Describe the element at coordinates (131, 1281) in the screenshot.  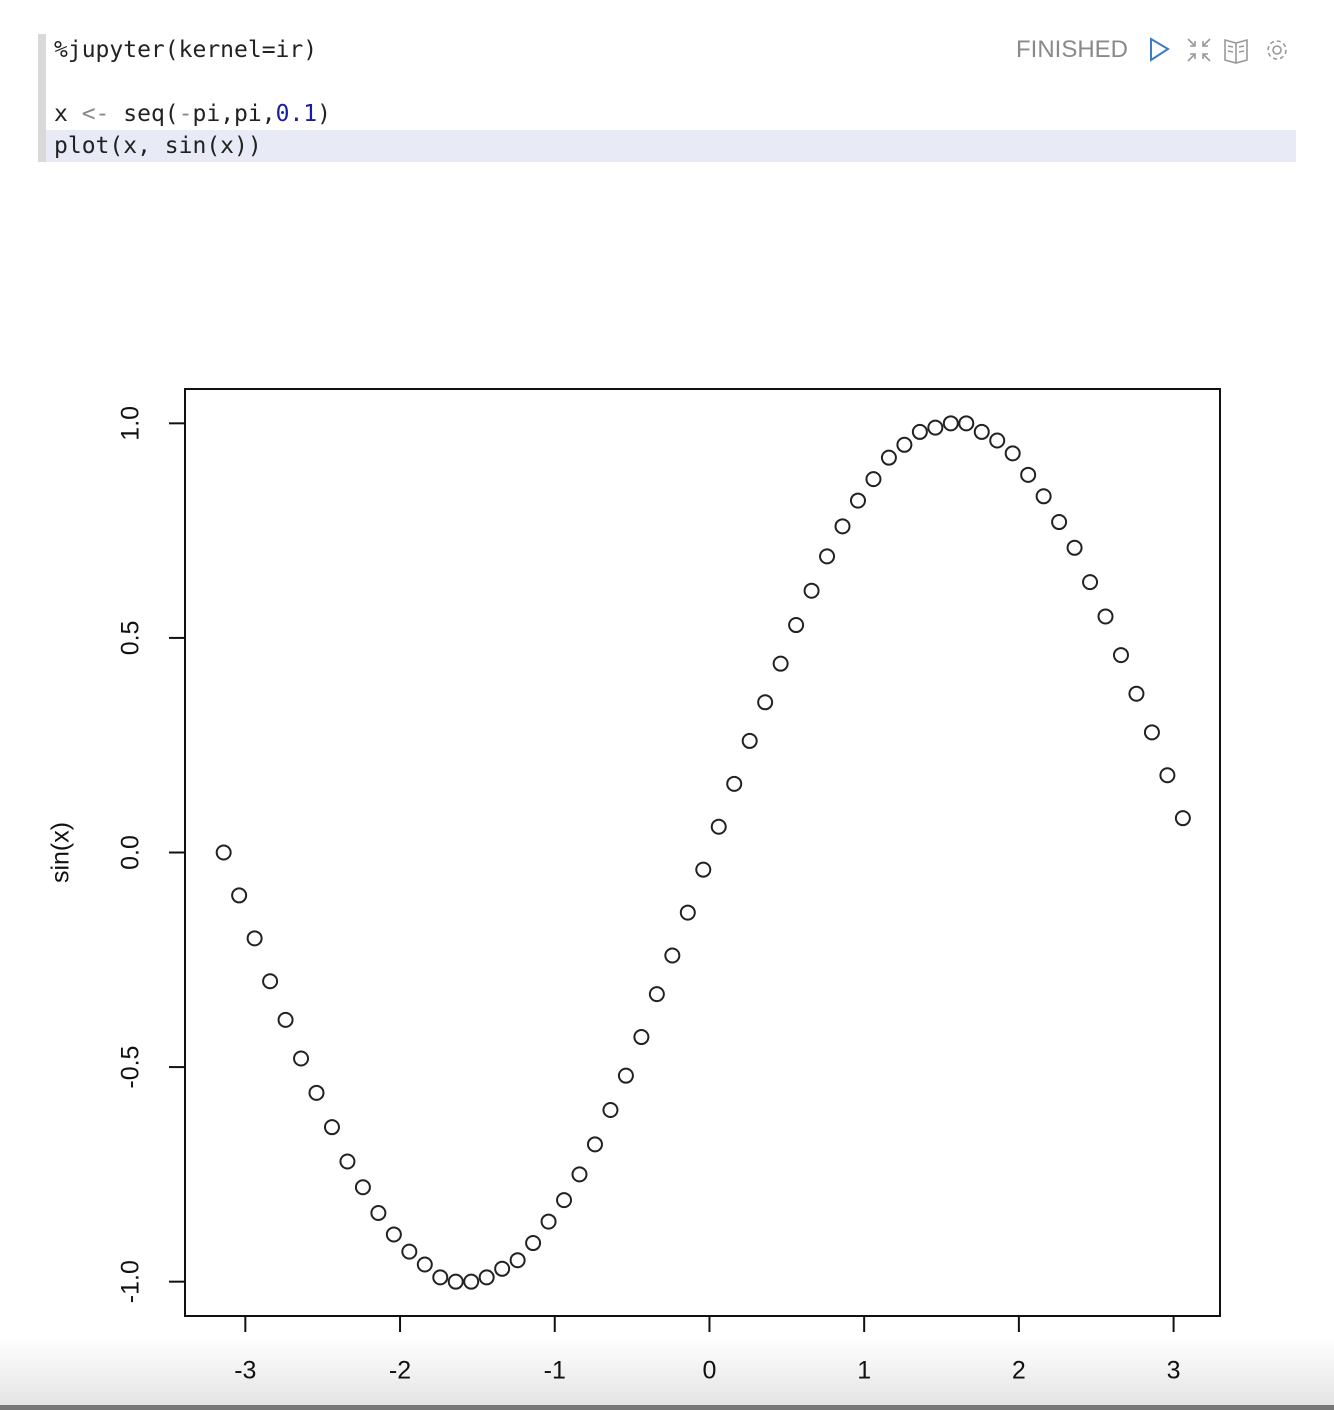
I see `y-tick-label: -1.0` at that location.